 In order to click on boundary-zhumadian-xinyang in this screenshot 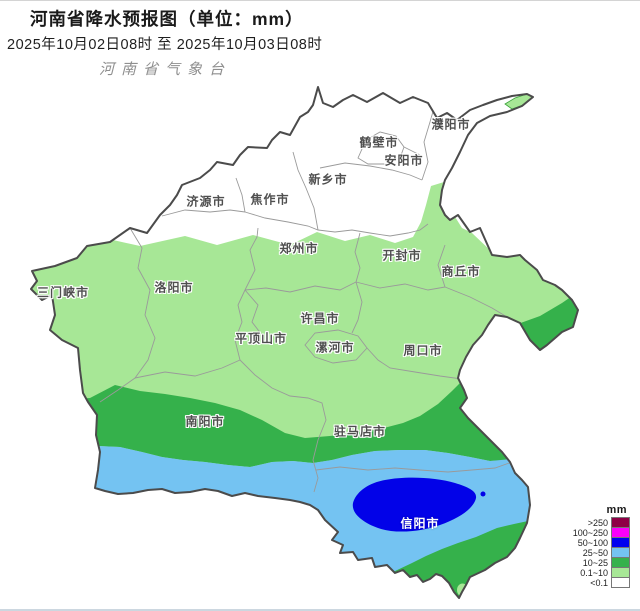, I will do `click(414, 467)`.